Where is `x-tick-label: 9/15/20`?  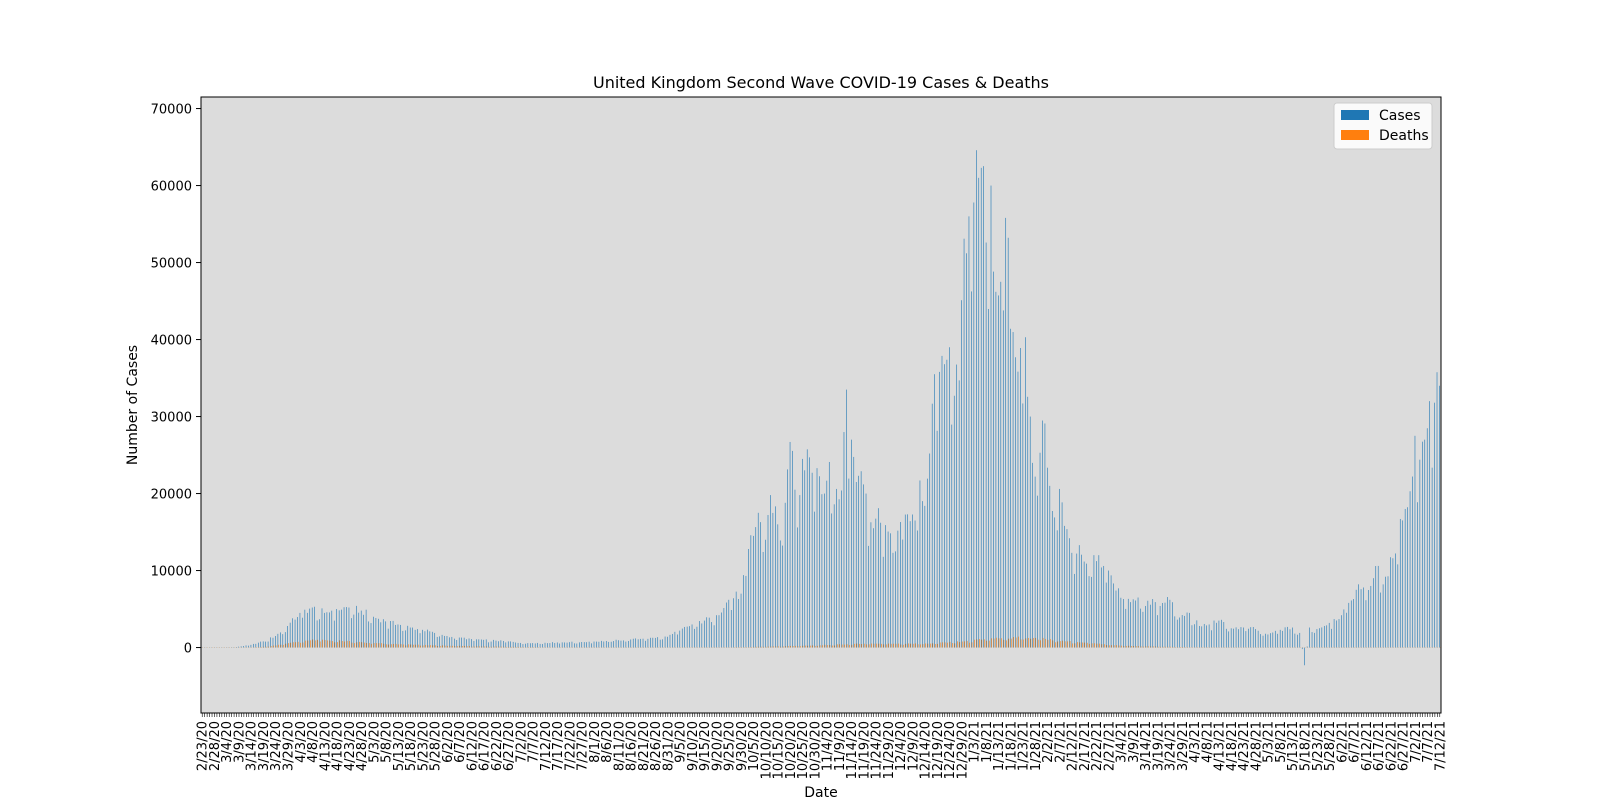 x-tick-label: 9/15/20 is located at coordinates (705, 746).